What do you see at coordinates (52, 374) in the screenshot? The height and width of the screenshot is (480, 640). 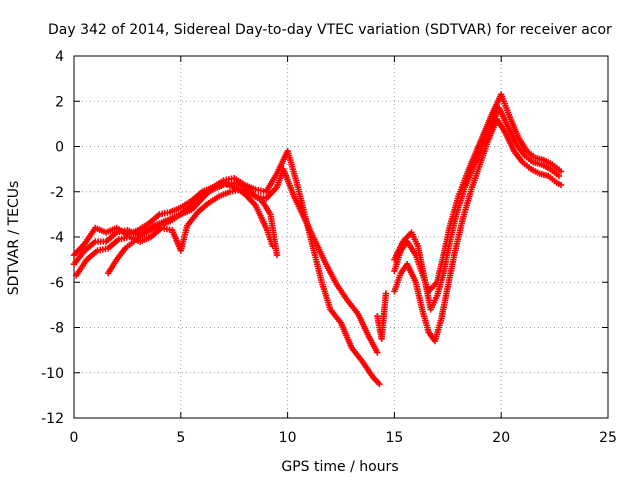 I see `y-tick-label: -10` at bounding box center [52, 374].